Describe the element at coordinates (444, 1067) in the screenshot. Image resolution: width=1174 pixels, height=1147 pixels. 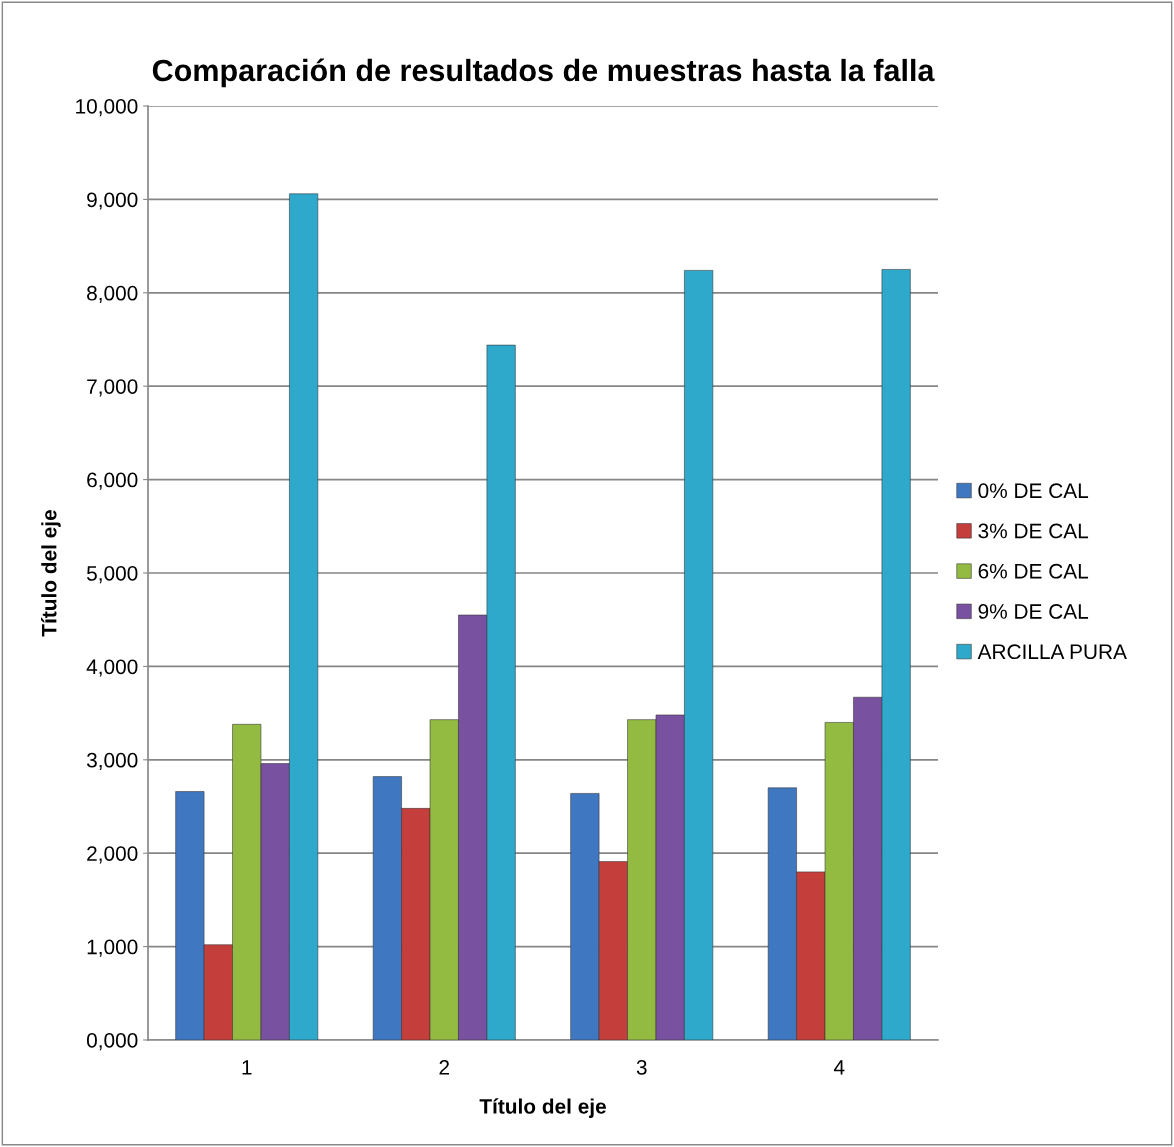
I see `x-tick-label: 2` at that location.